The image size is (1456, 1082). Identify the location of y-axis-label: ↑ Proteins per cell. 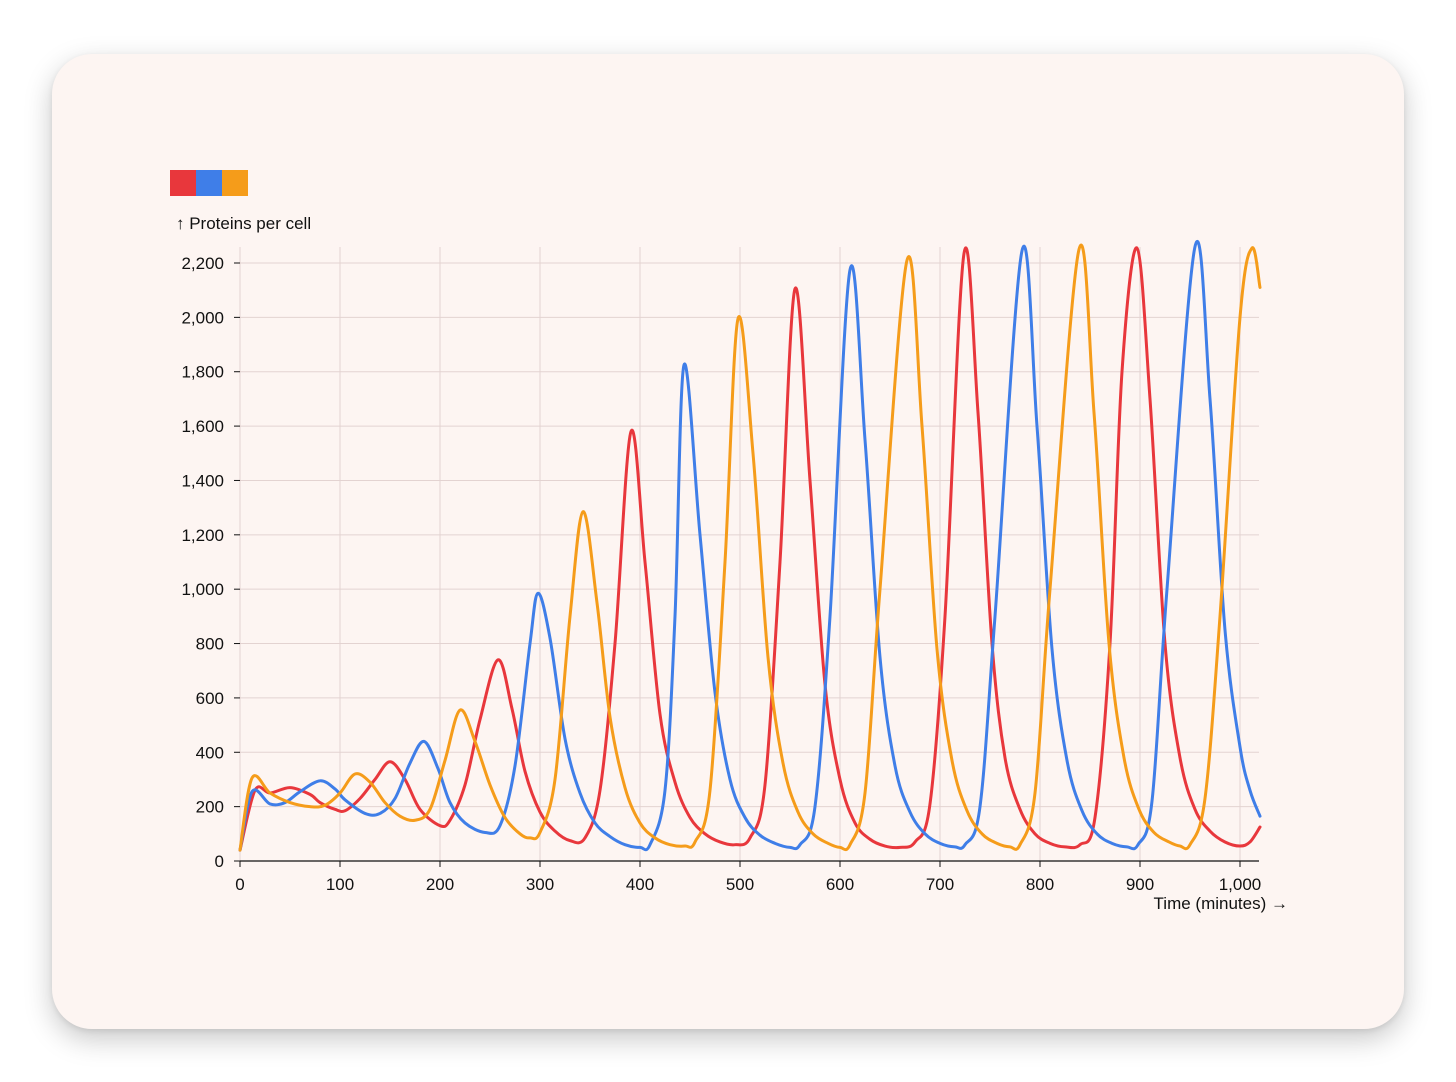
(243, 223).